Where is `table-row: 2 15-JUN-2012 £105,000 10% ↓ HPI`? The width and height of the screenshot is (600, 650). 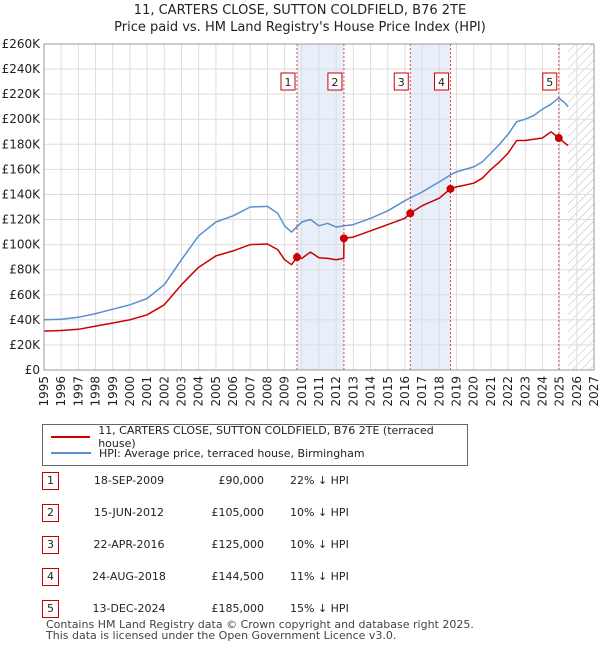 table-row: 2 15-JUN-2012 £105,000 10% ↓ HPI is located at coordinates (222, 513).